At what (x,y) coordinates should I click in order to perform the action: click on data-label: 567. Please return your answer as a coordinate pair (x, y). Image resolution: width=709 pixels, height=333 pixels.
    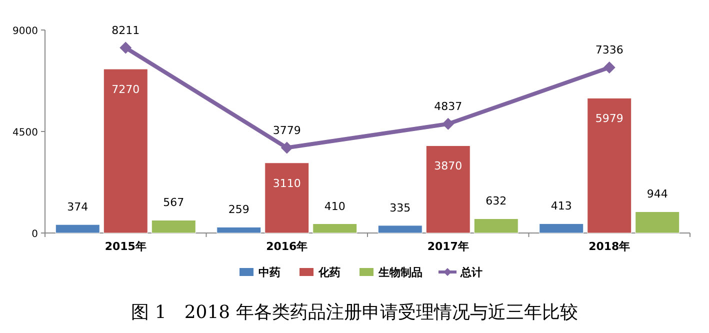
    Looking at the image, I should click on (173, 203).